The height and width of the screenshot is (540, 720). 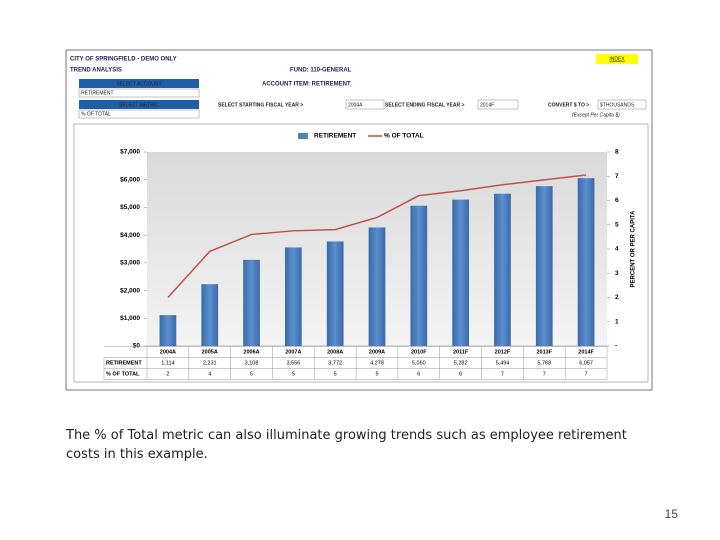 What do you see at coordinates (130, 263) in the screenshot?
I see `y-tick-label: $3,000` at bounding box center [130, 263].